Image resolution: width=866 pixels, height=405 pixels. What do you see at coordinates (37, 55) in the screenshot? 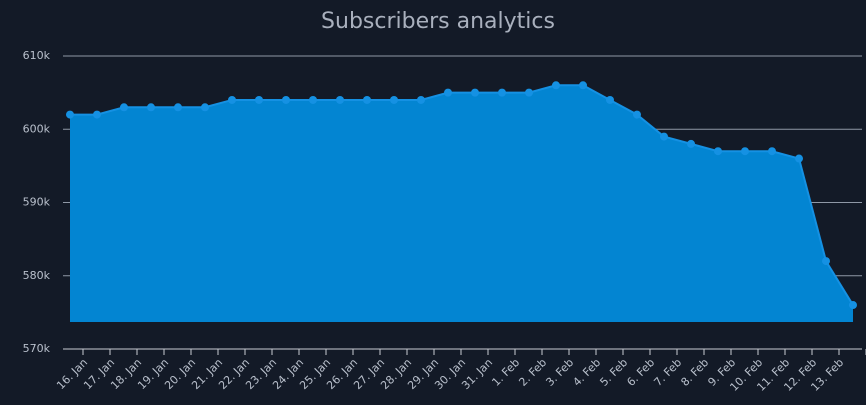
I see `y-tick-label: 610k` at bounding box center [37, 55].